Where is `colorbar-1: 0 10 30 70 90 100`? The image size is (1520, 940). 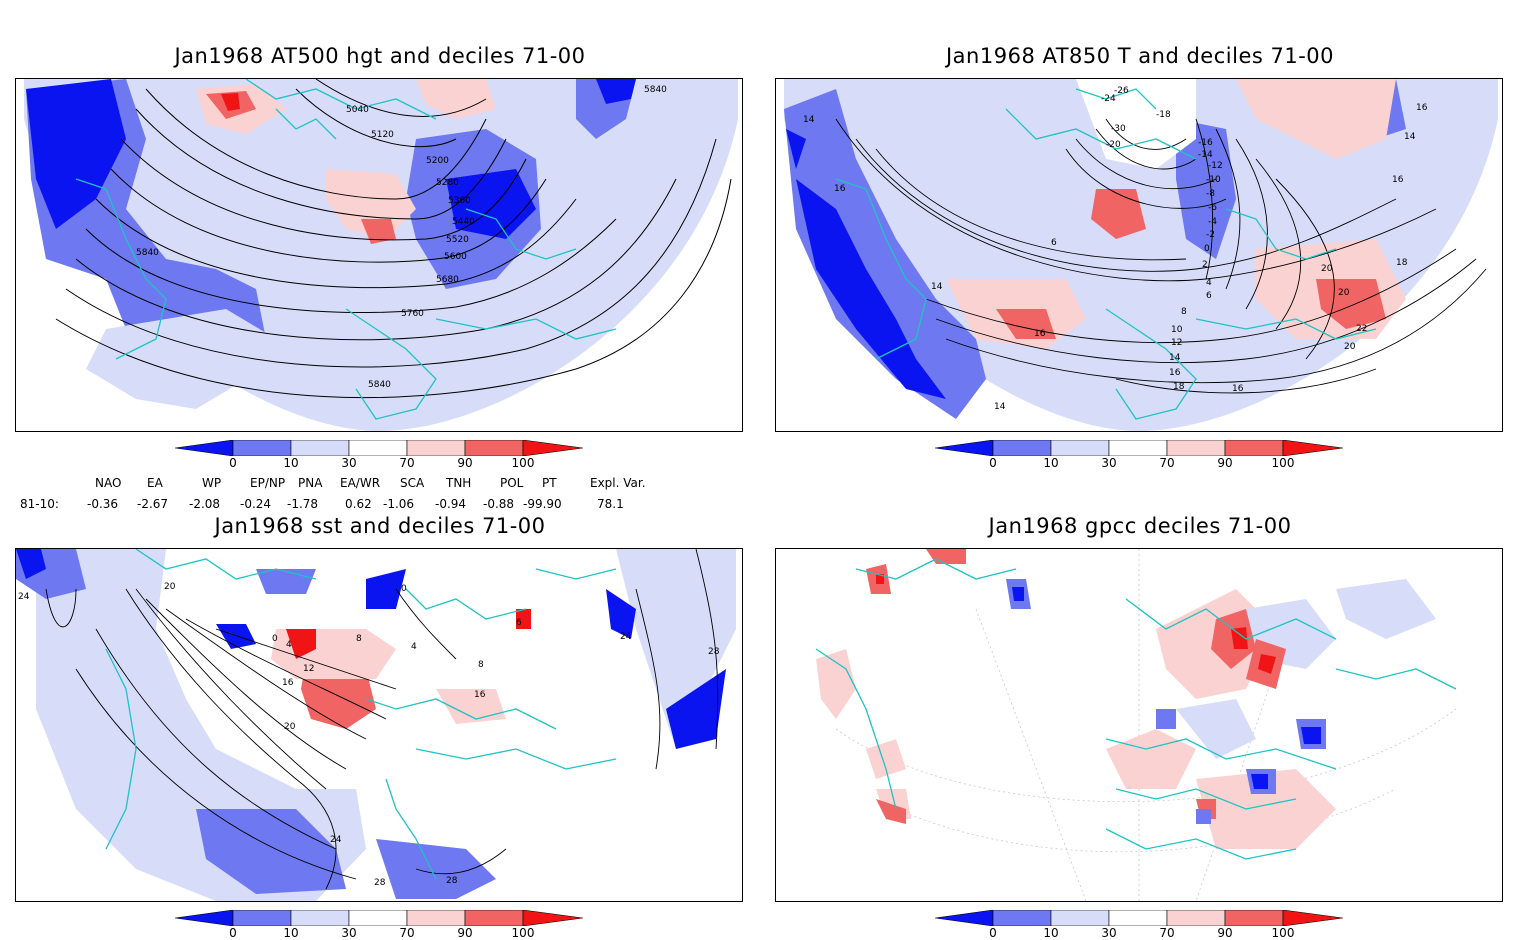
colorbar-1: 0 10 30 70 90 100 is located at coordinates (379, 459).